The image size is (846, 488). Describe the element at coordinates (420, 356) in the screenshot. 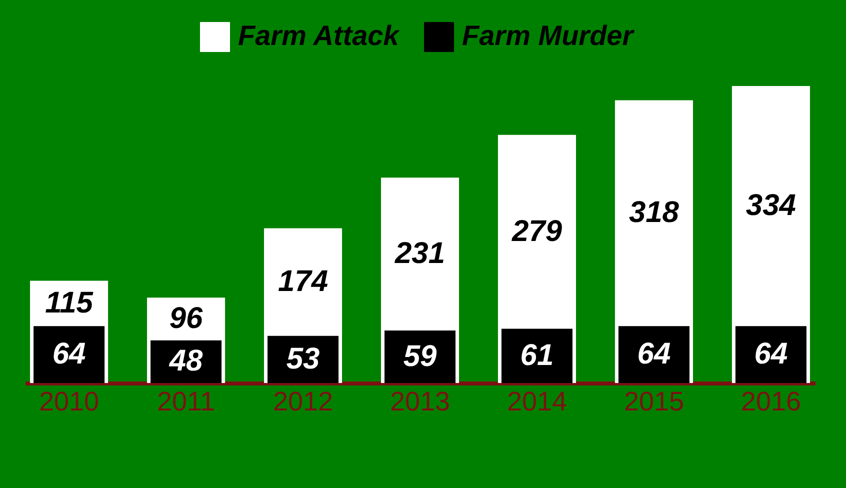

I see `data-label: 59` at that location.